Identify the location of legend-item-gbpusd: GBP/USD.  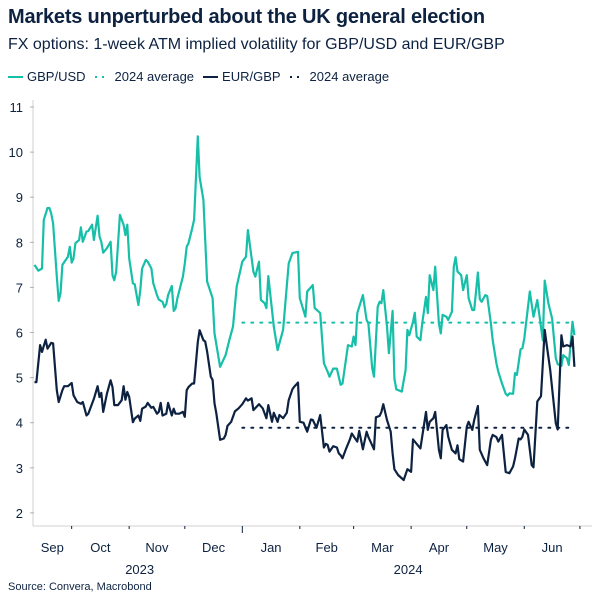
(47, 76).